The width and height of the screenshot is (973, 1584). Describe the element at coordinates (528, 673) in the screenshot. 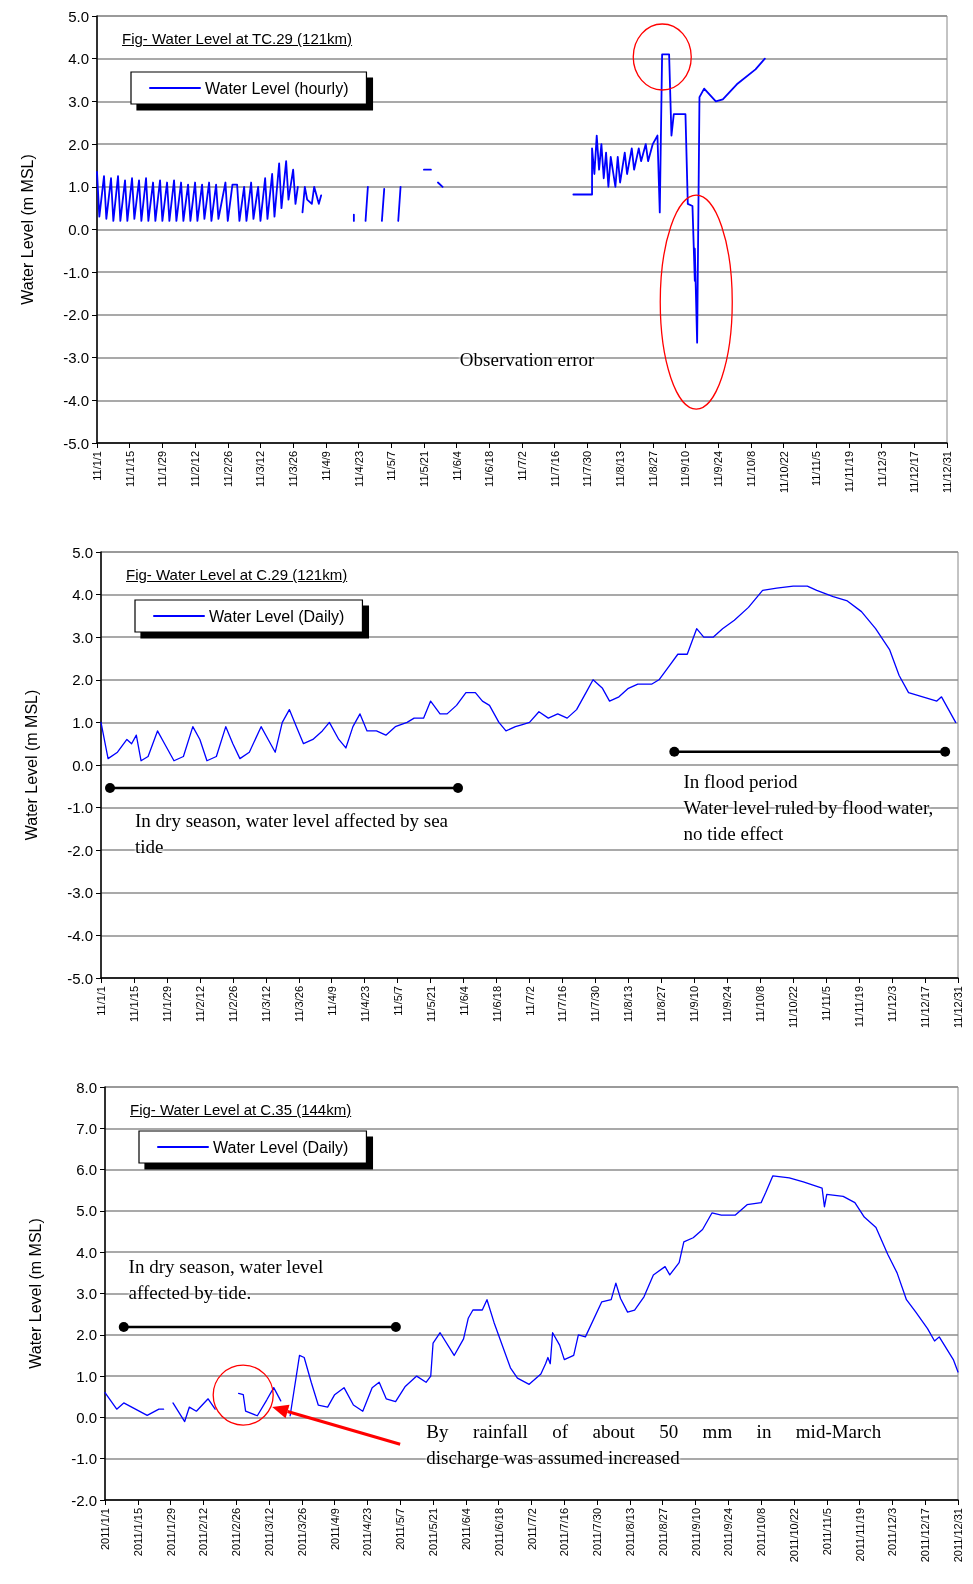

I see `line-series` at that location.